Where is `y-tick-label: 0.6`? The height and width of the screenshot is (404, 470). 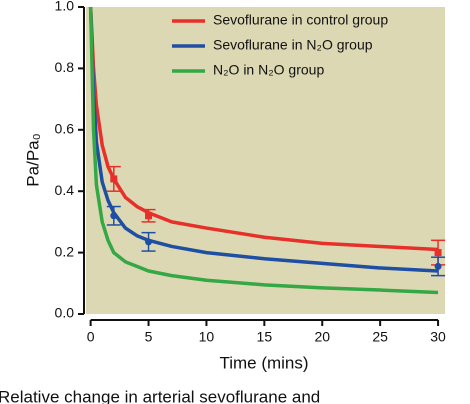
y-tick-label: 0.6 is located at coordinates (65, 129).